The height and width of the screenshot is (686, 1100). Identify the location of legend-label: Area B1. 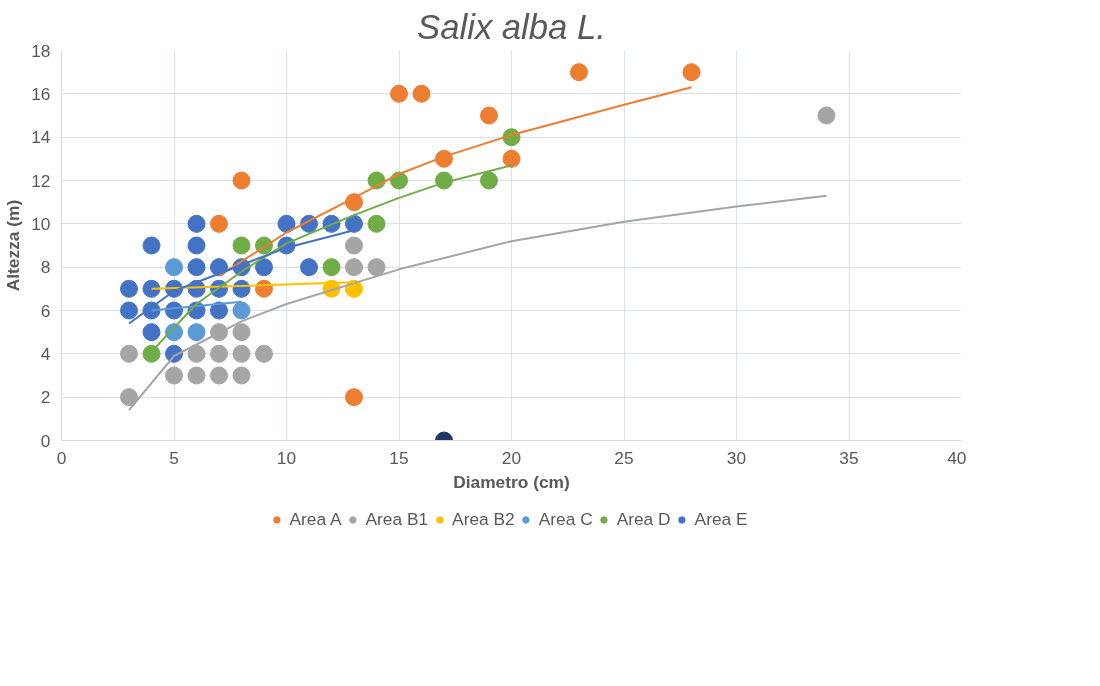
(397, 519).